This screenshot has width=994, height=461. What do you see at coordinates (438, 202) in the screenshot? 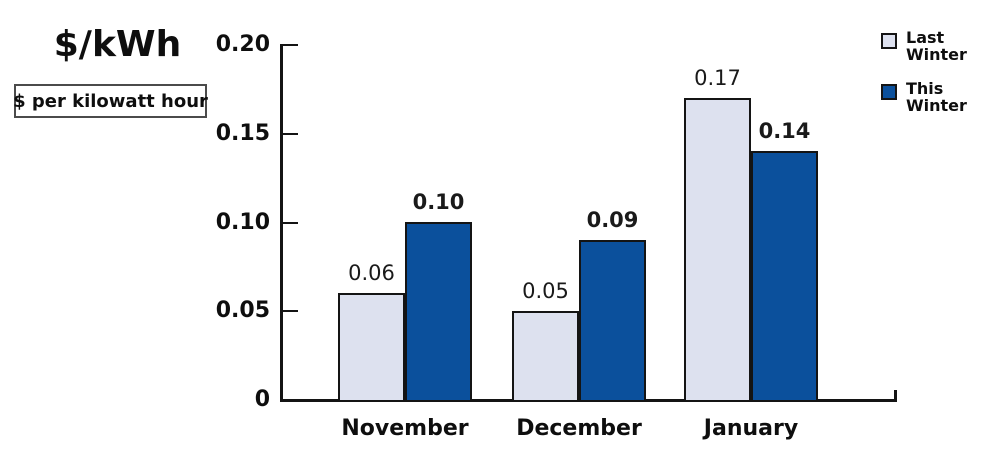
I see `bar-value-label: 0.10` at bounding box center [438, 202].